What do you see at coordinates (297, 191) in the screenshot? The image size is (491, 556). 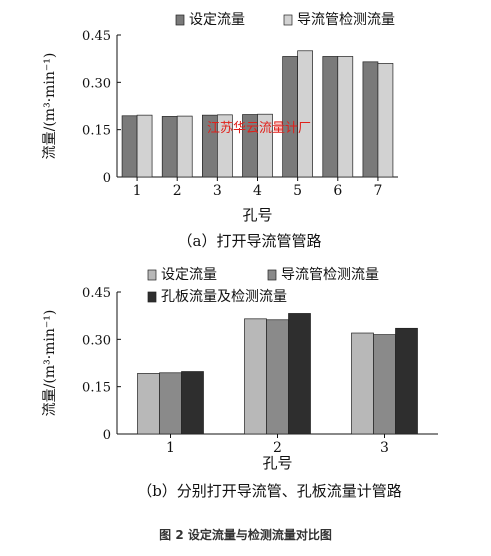 I see `x-tick-label: 5` at bounding box center [297, 191].